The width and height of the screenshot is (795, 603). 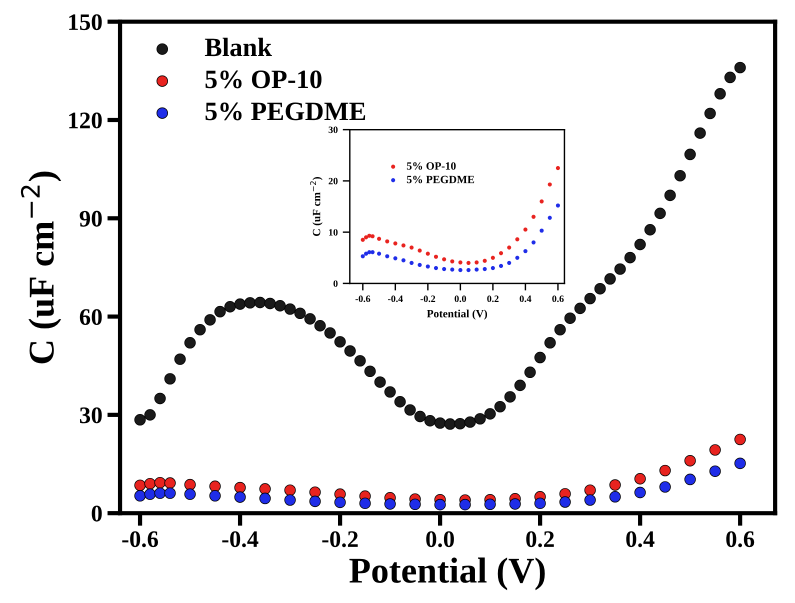 What do you see at coordinates (740, 539) in the screenshot?
I see `x-tick-label: 0.6` at bounding box center [740, 539].